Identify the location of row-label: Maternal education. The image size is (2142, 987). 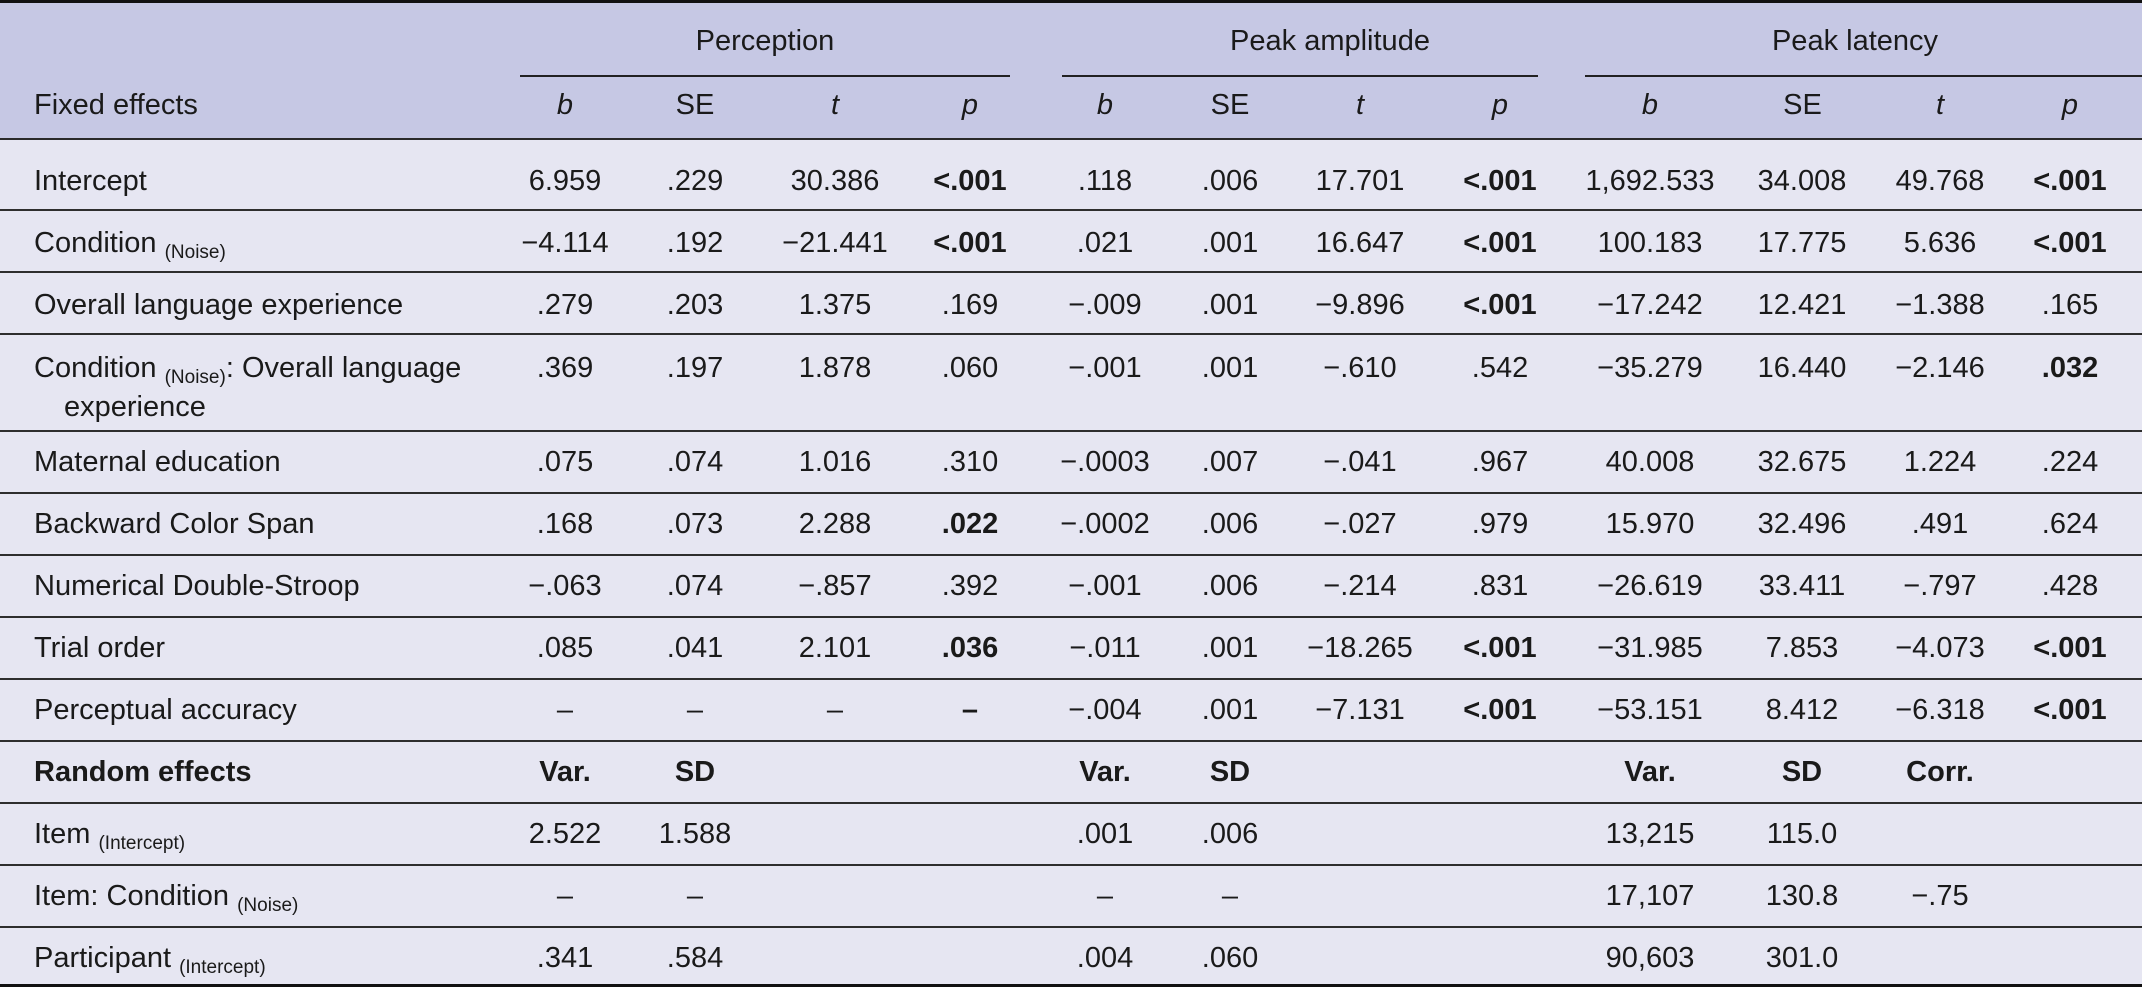
(157, 462).